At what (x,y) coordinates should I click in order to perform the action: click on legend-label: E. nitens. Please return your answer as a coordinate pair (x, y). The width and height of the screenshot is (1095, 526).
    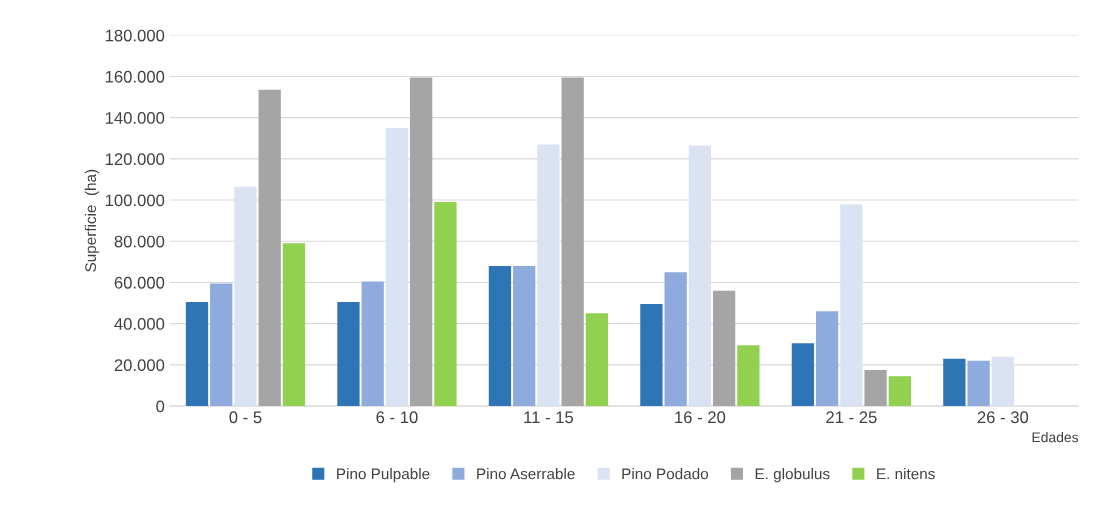
    Looking at the image, I should click on (906, 474).